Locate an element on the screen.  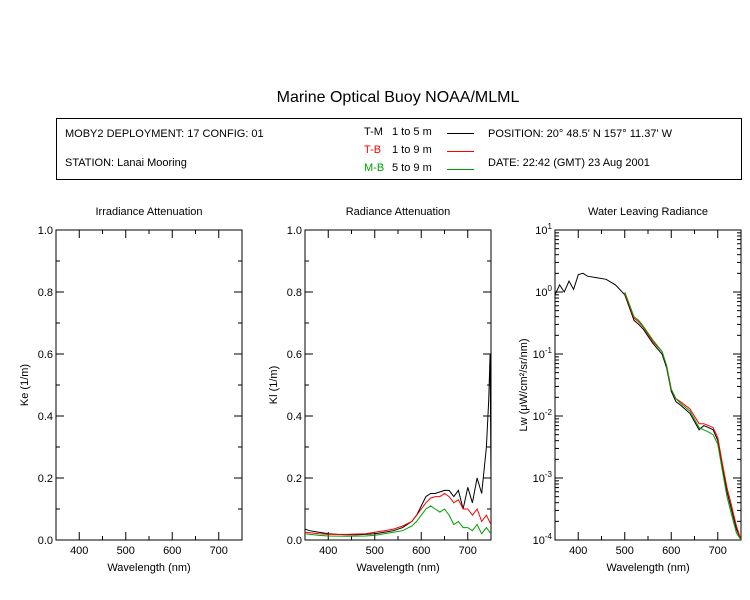
station-text: STATION: Lanai Mooring is located at coordinates (126, 163).